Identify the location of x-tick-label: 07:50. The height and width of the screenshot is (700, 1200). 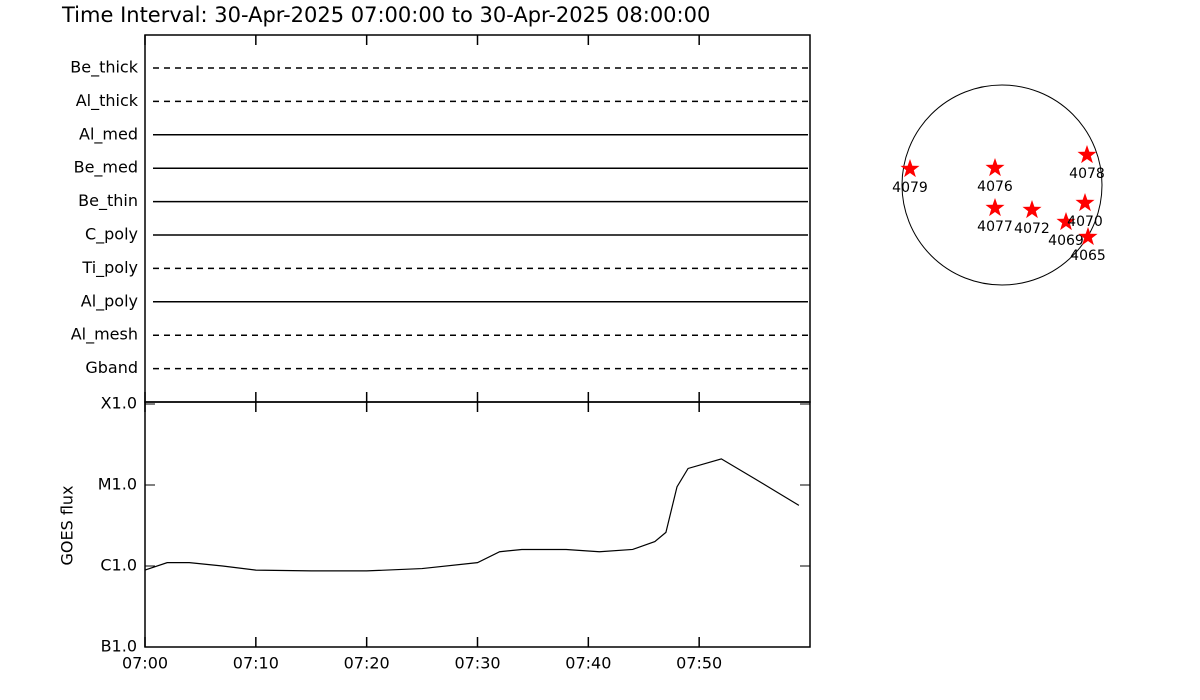
(699, 663).